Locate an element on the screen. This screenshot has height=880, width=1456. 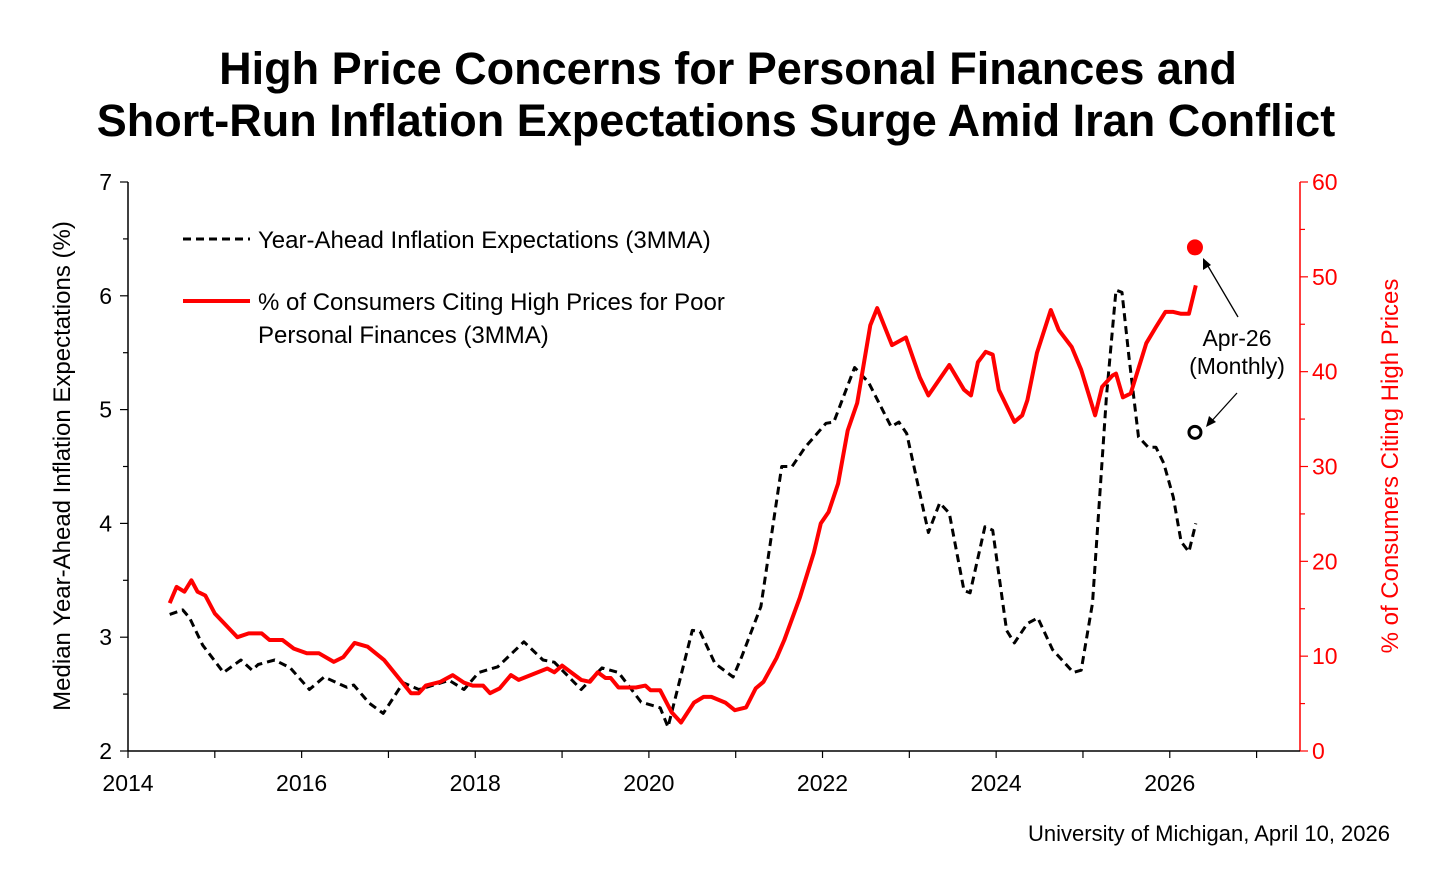
y-right-tick-label: 10 is located at coordinates (1325, 656).